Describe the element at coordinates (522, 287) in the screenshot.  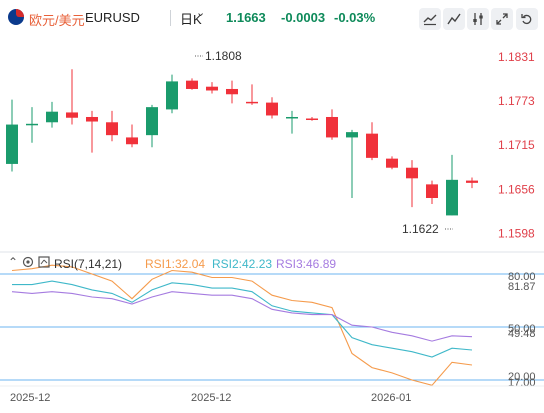
I see `rsi-tick-81: 81.87` at that location.